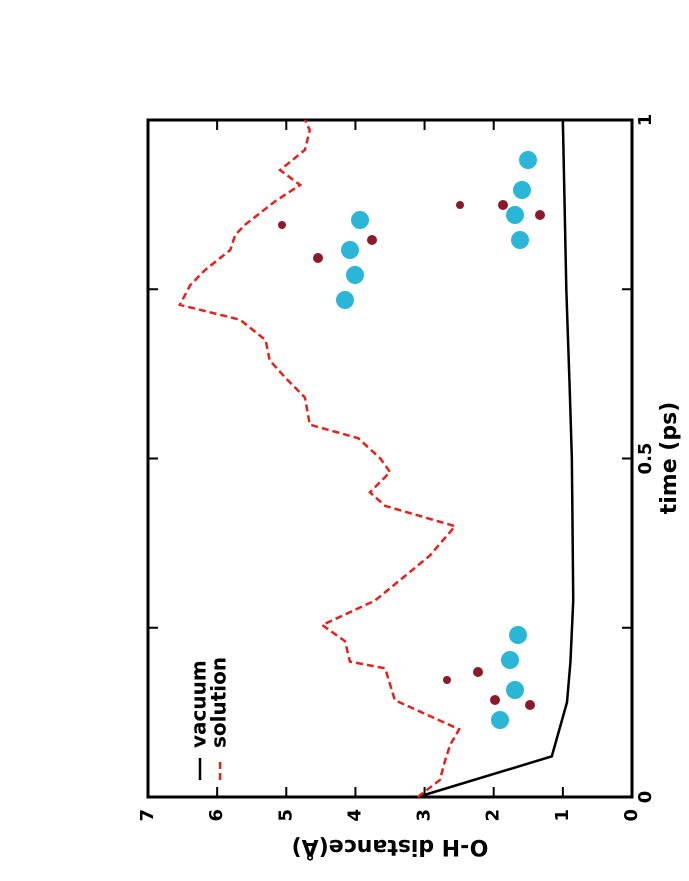  Describe the element at coordinates (147, 815) in the screenshot. I see `y-tick-label: 7` at that location.